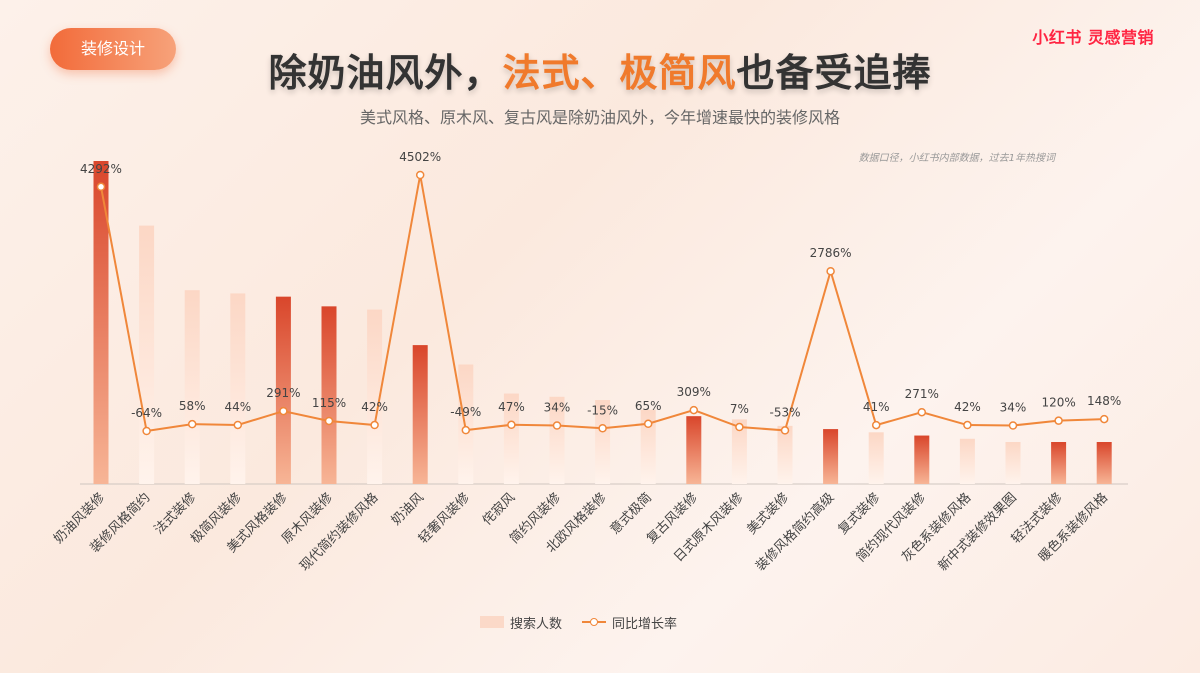 Image resolution: width=1200 pixels, height=673 pixels. I want to click on growth-label: 4292%, so click(101, 169).